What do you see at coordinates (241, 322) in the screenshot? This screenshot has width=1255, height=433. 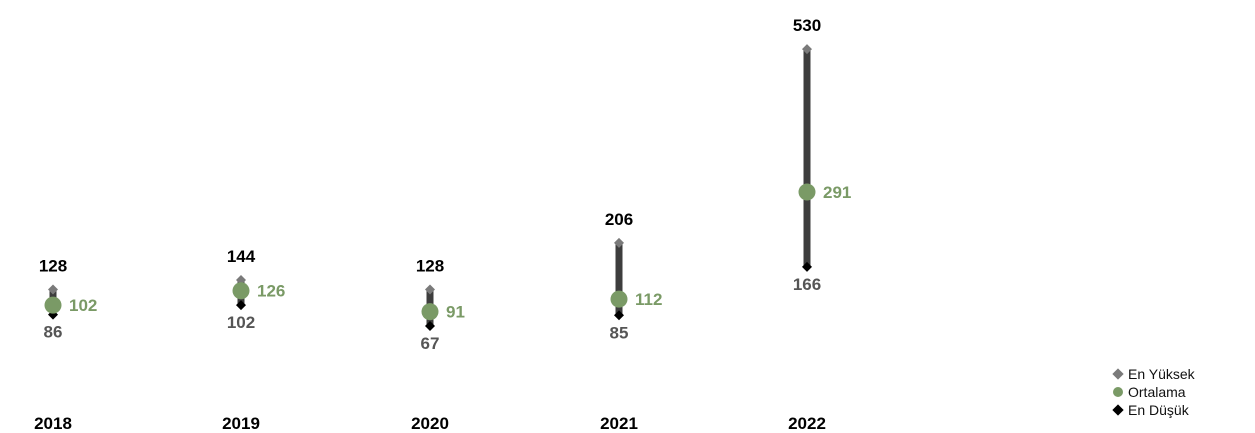 I see `low-value-label-2019: 102` at bounding box center [241, 322].